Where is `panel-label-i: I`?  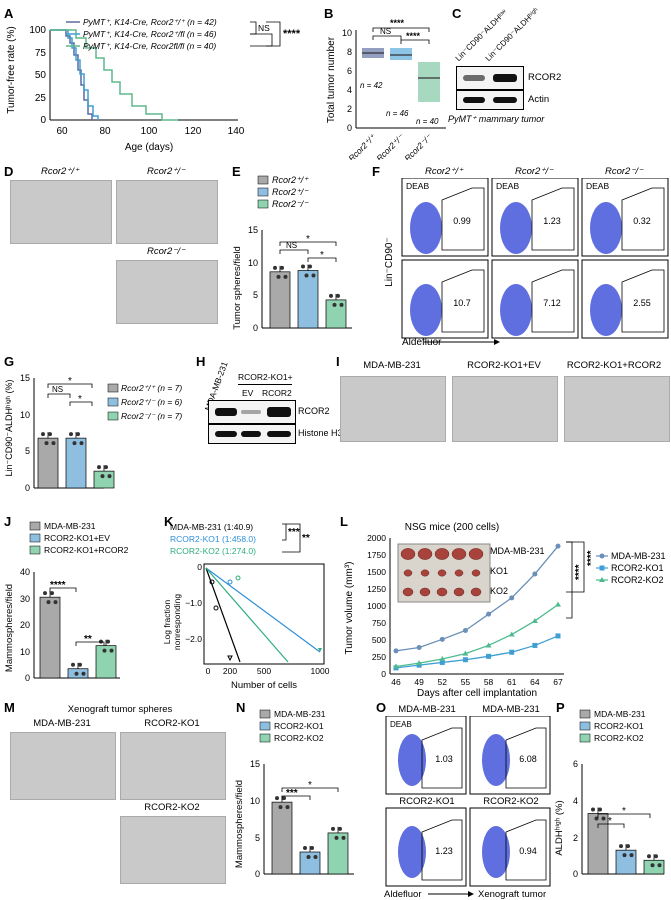 panel-label-i: I is located at coordinates (338, 361).